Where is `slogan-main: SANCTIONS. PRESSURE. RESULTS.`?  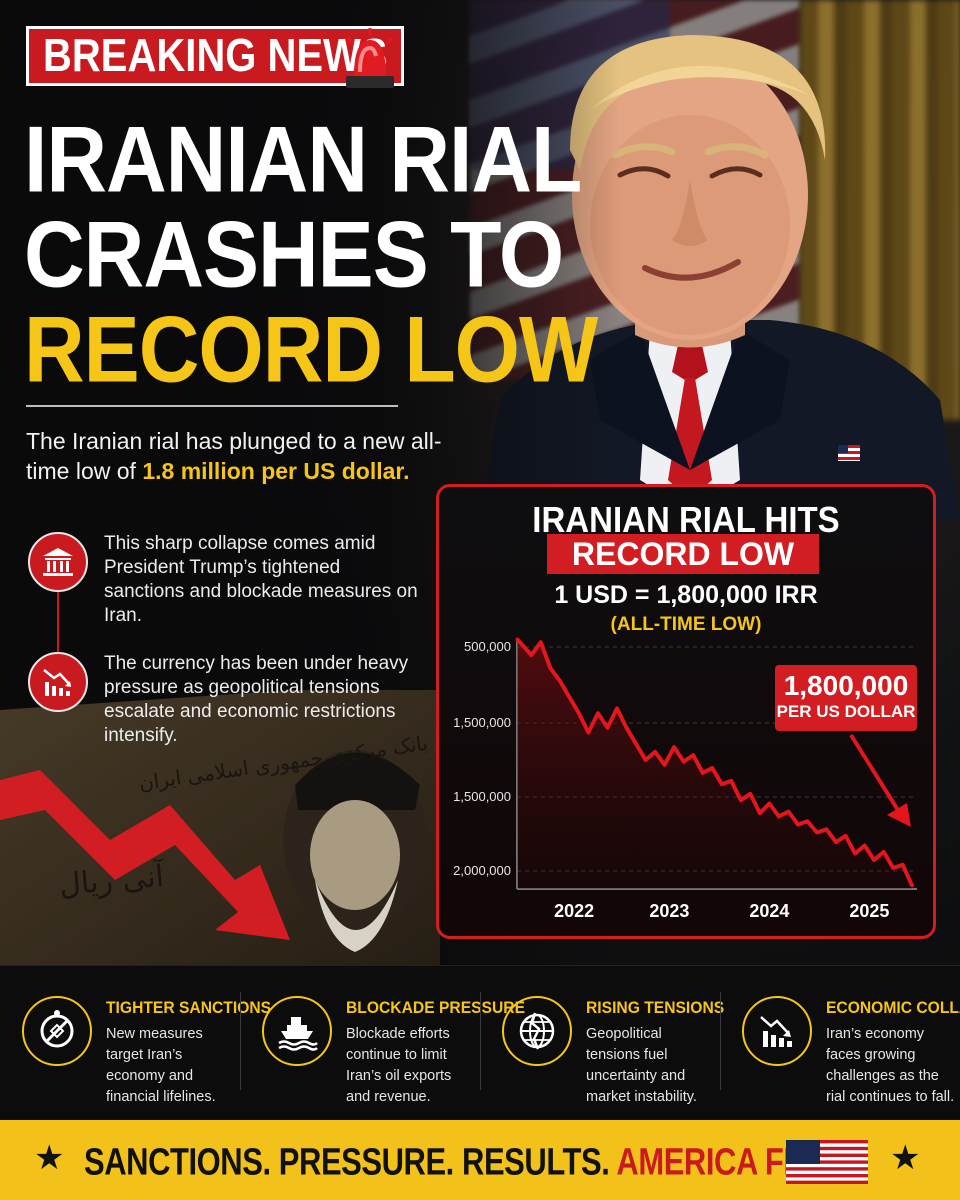 slogan-main: SANCTIONS. PRESSURE. RESULTS. is located at coordinates (350, 1162).